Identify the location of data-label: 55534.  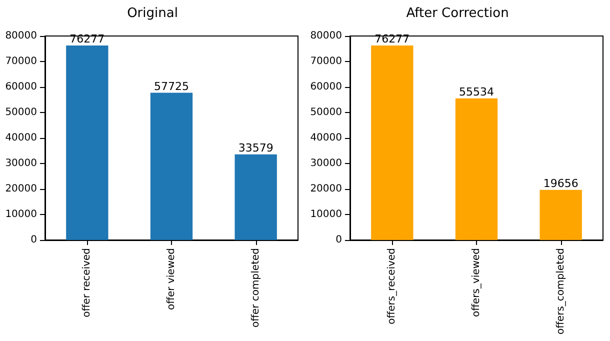
(476, 91).